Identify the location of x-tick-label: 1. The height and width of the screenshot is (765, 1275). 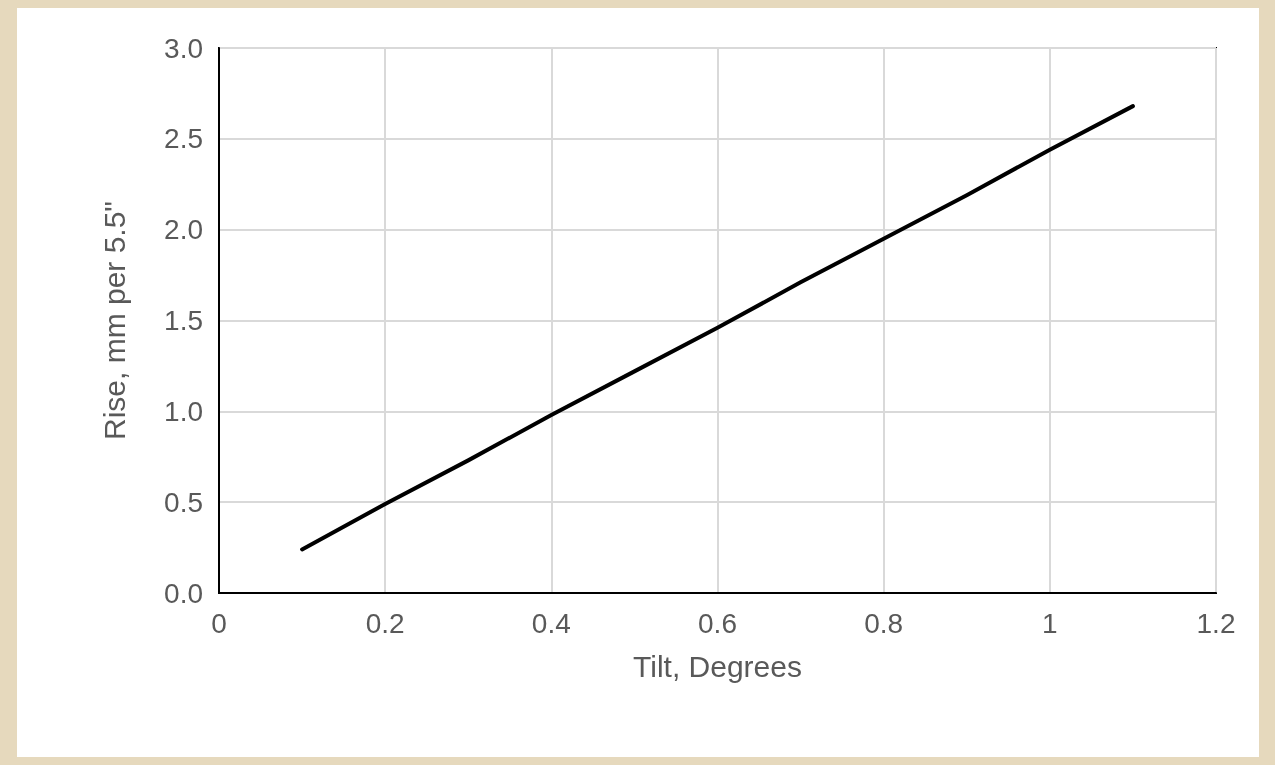
(1049, 623).